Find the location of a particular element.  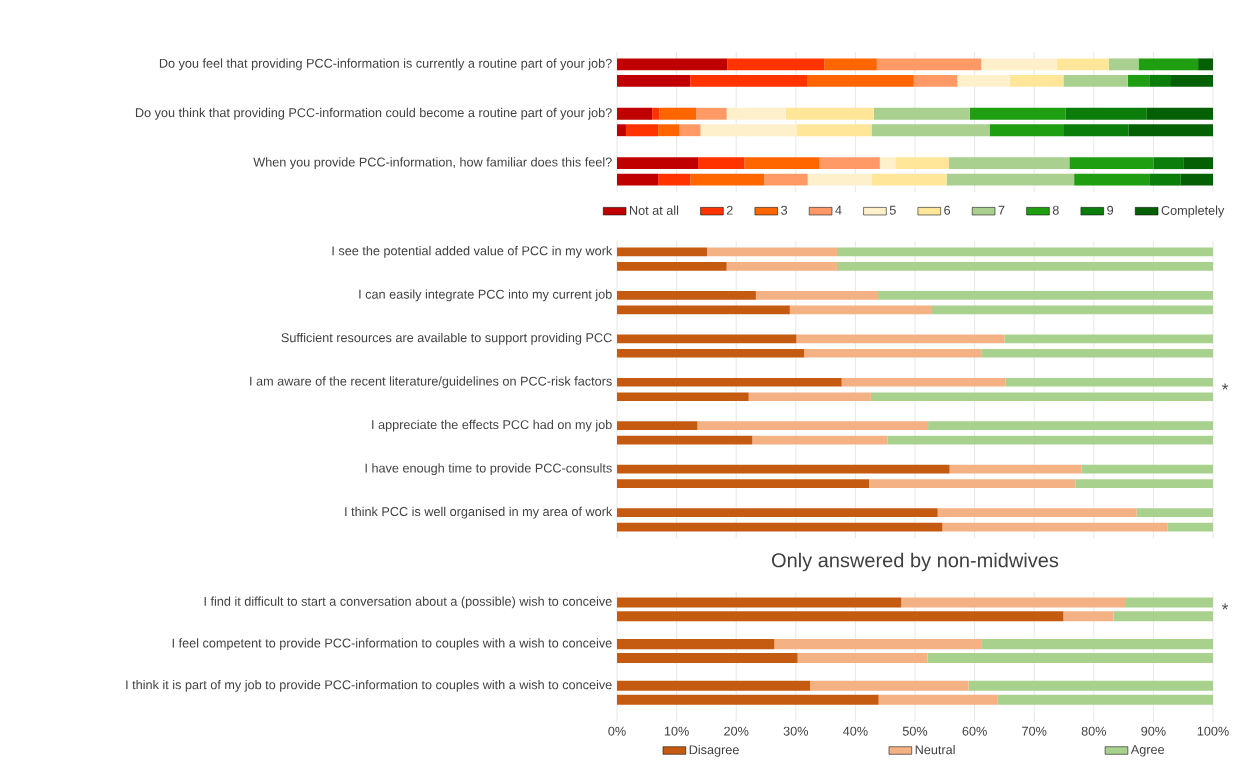

y-tick-label: I think PCC is well organised in my area of work is located at coordinates (479, 512).